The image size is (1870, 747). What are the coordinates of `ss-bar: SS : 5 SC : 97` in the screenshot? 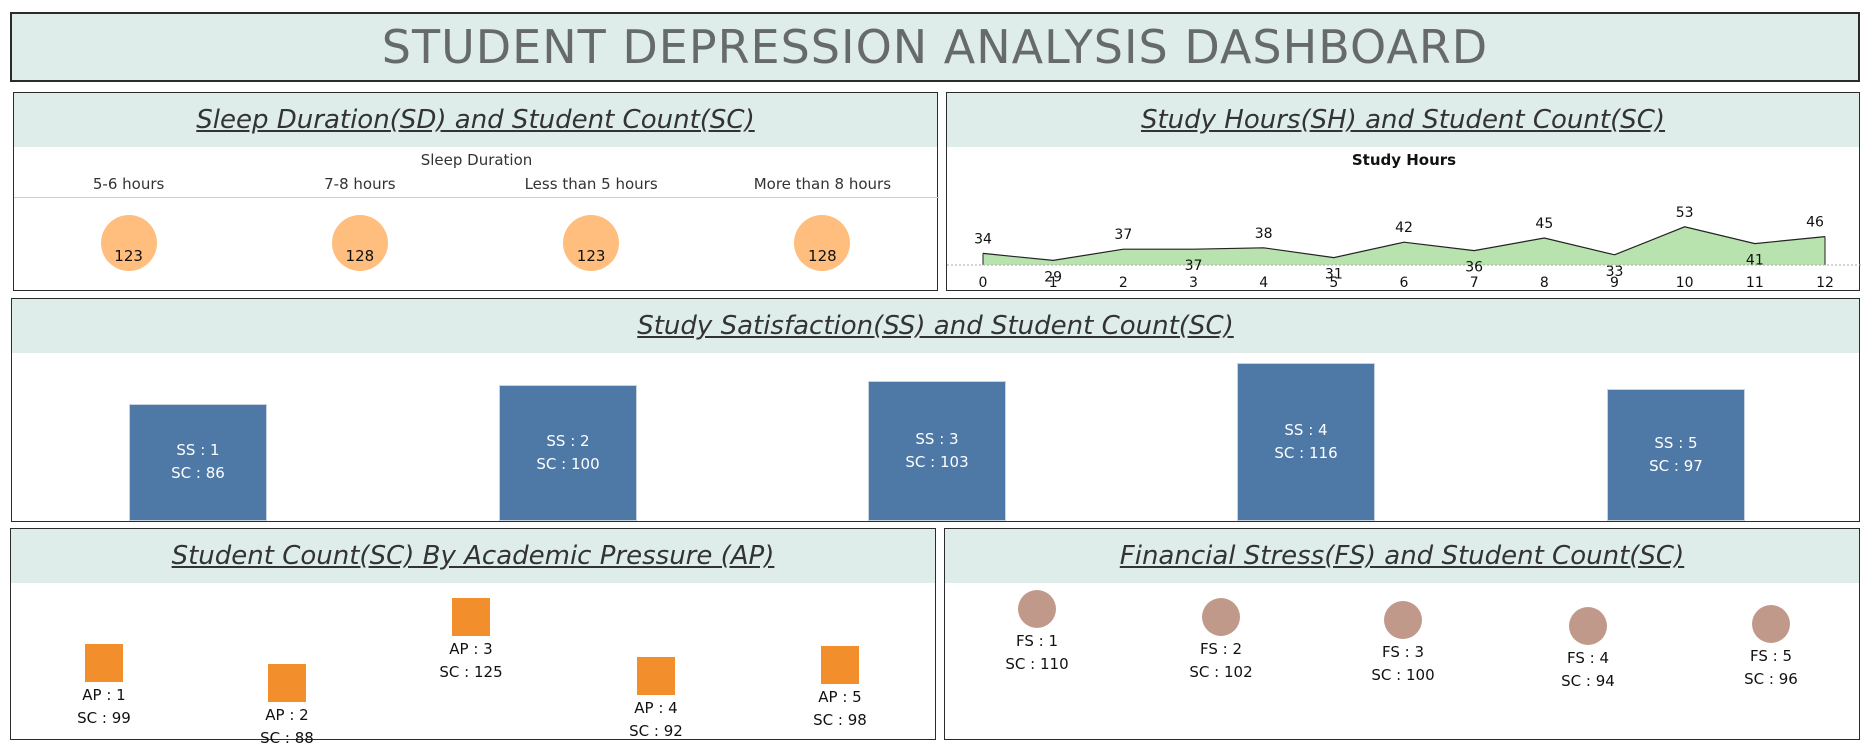 It's located at (1676, 454).